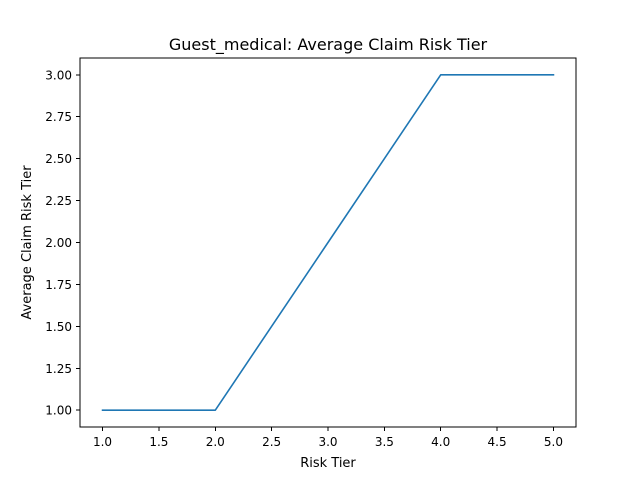  Describe the element at coordinates (327, 442) in the screenshot. I see `x-tick-label: 3.0` at that location.